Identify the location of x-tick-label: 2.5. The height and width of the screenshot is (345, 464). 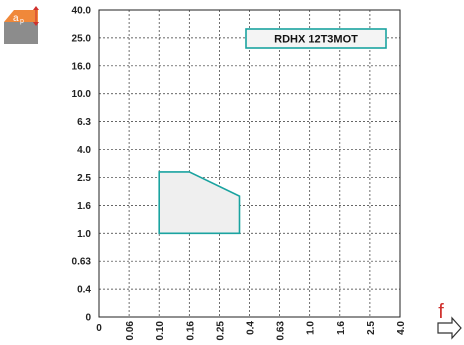
(371, 328).